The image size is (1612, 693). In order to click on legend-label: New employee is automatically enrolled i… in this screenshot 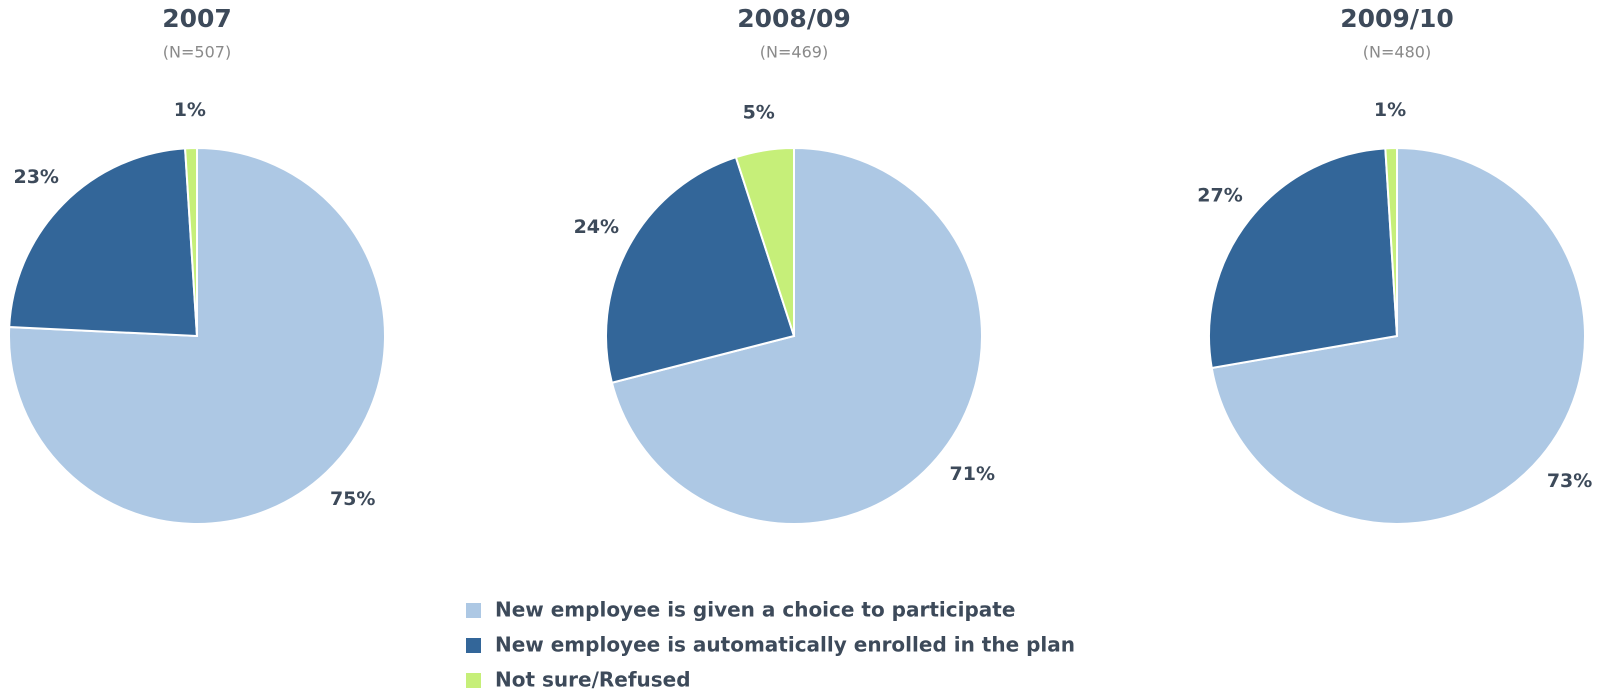, I will do `click(785, 645)`.